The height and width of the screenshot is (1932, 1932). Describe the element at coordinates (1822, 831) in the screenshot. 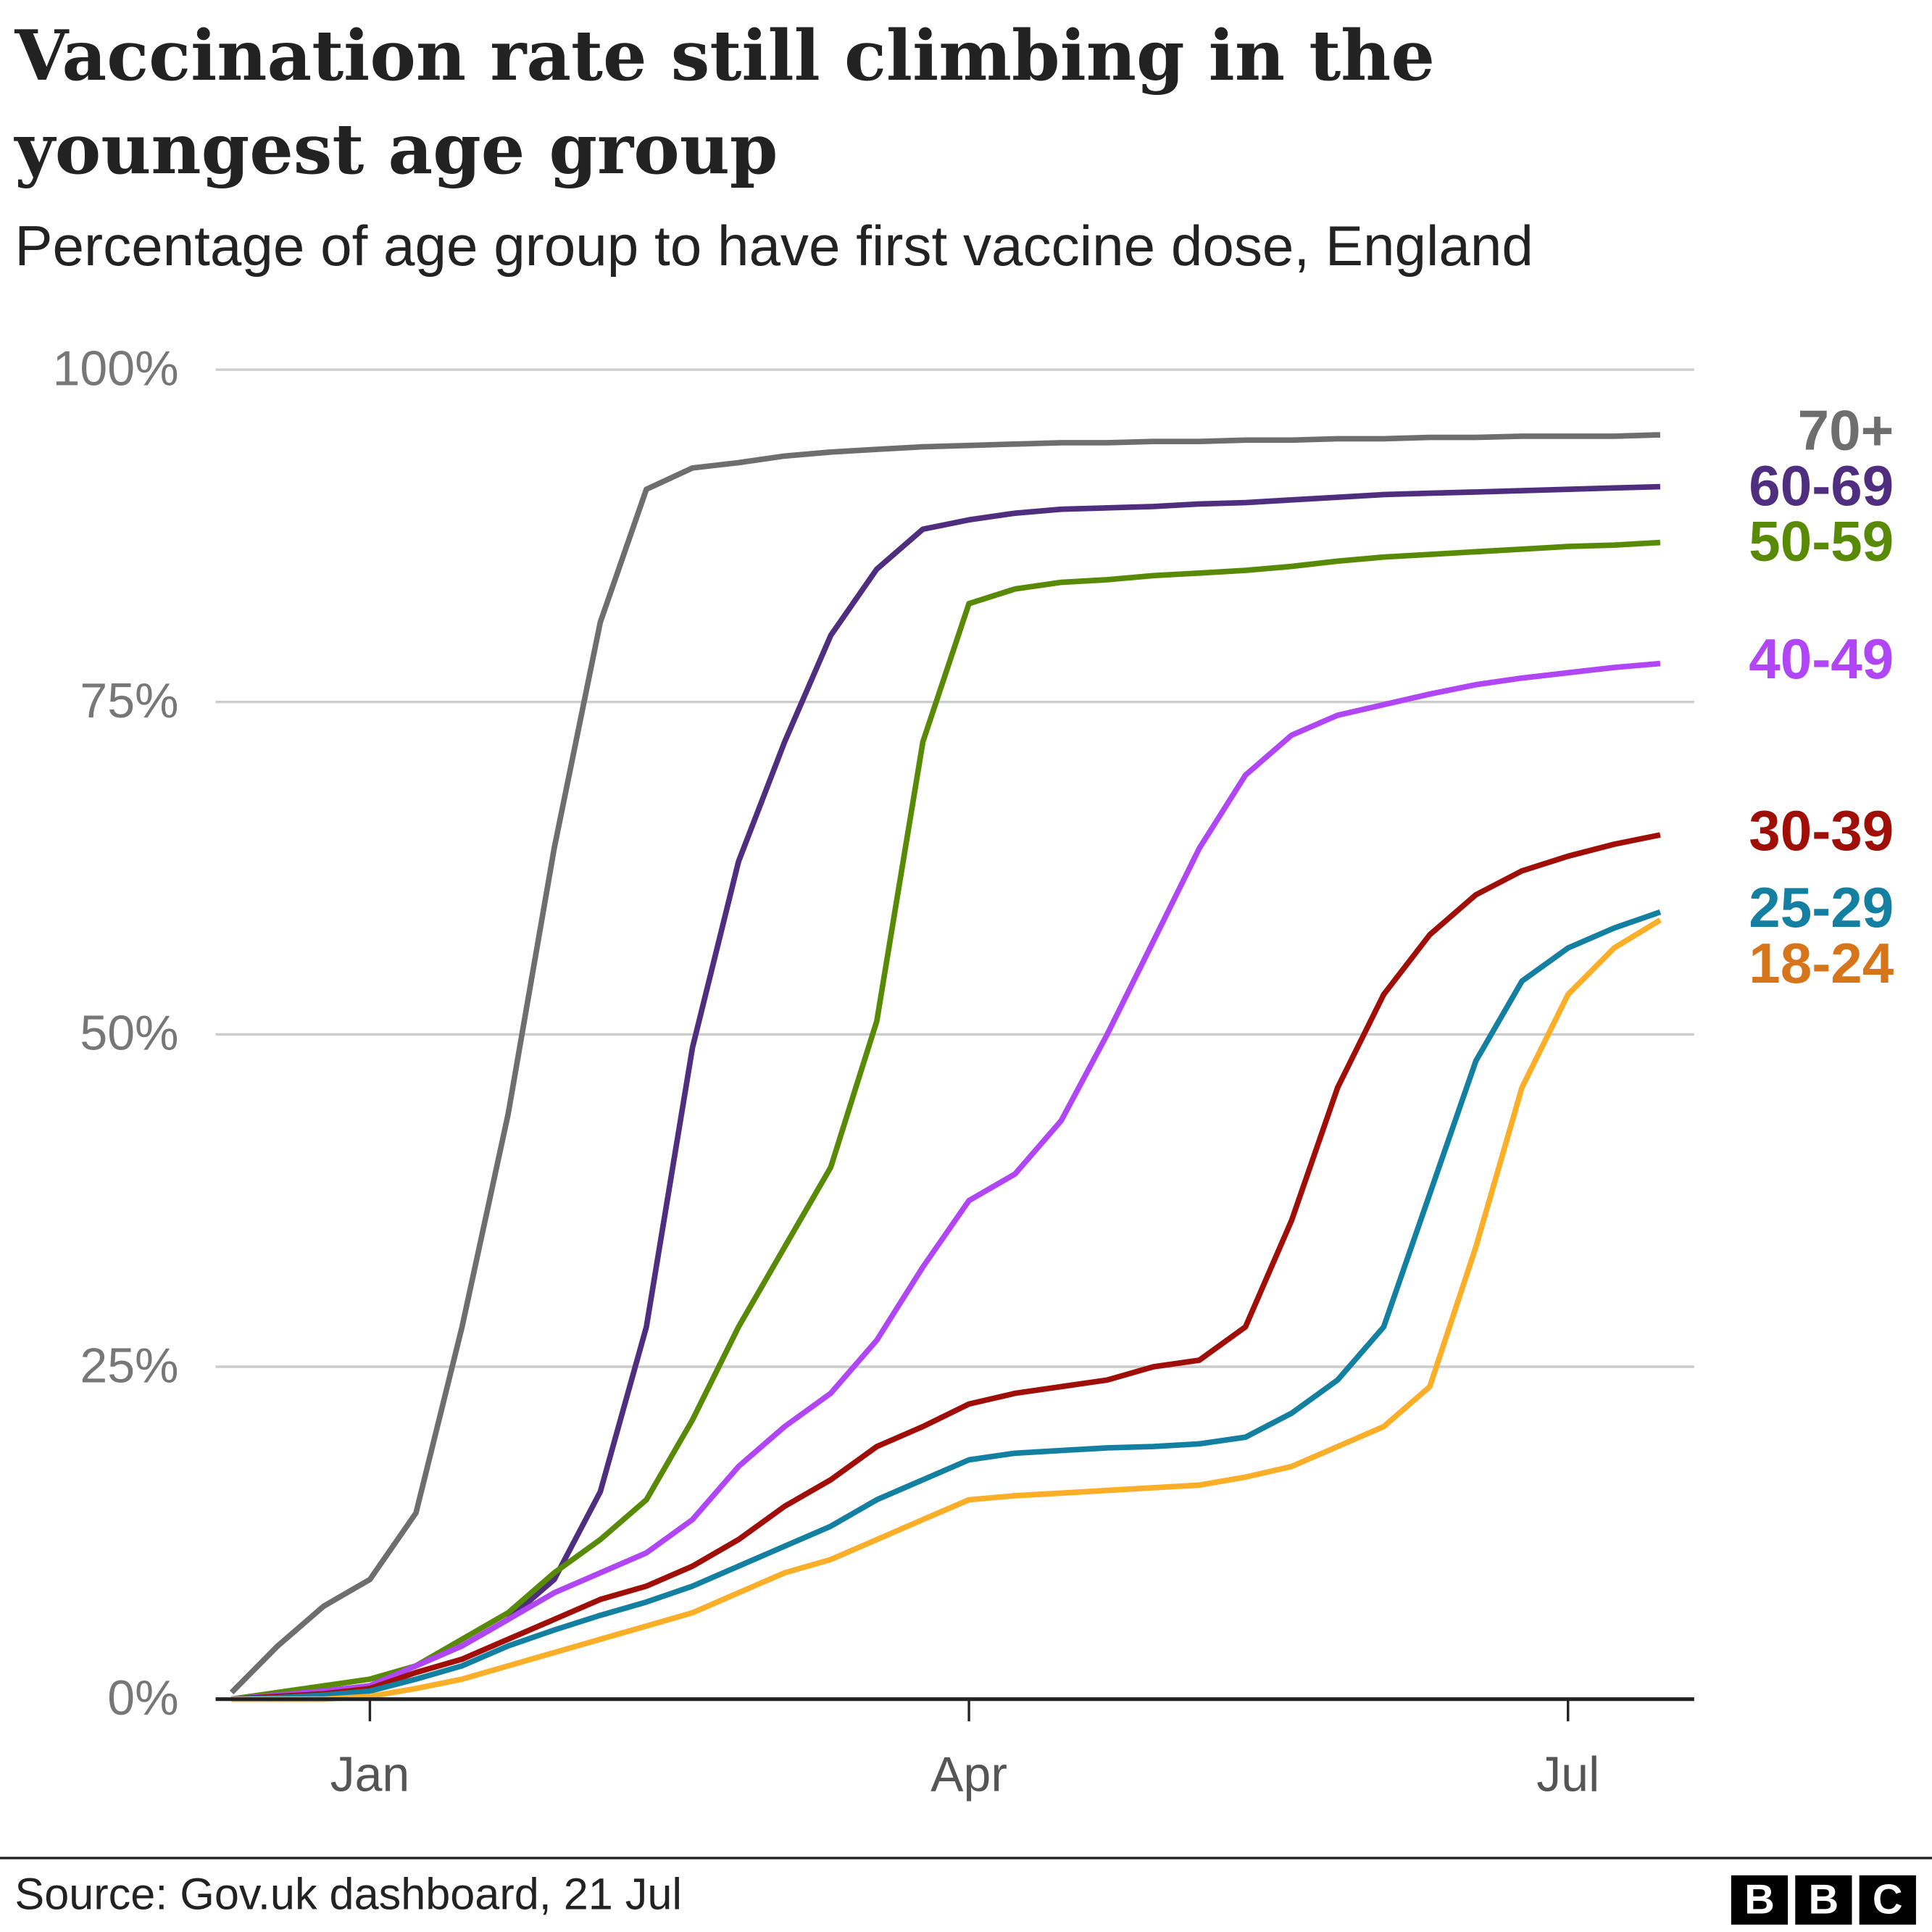

I see `series-label: 30-39` at that location.